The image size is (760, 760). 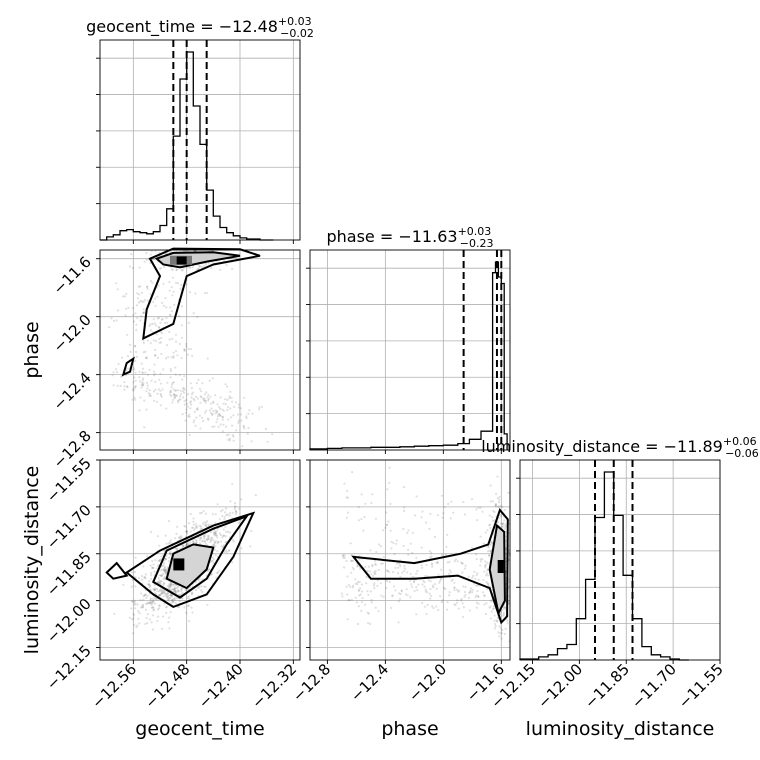 I want to click on x-tick-label: −12.32, so click(x=274, y=686).